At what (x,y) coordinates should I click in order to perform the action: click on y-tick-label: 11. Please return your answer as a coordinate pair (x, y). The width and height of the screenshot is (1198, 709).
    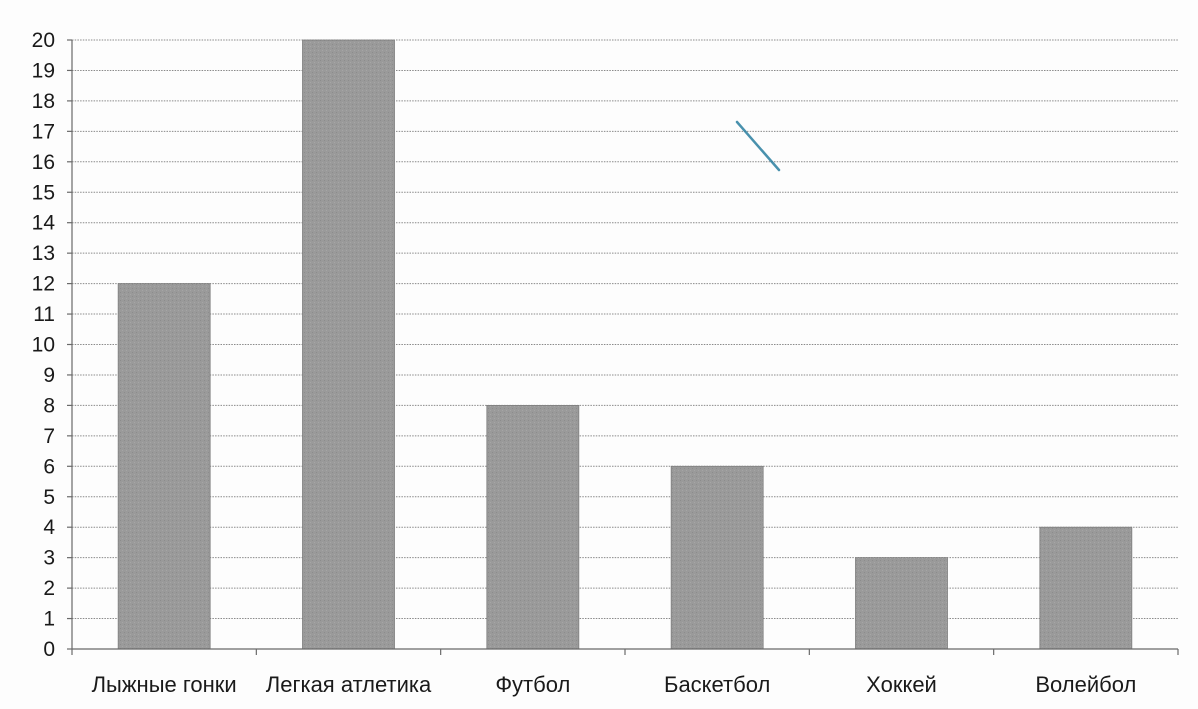
    Looking at the image, I should click on (44, 314).